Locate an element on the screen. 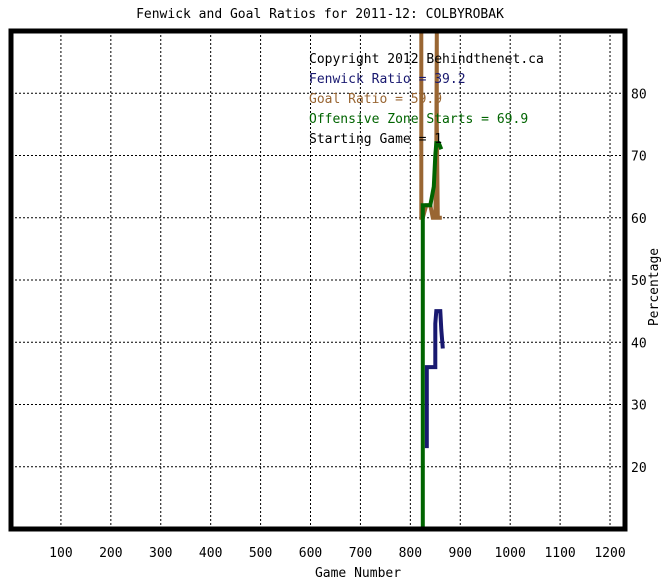 This screenshot has width=665, height=580. y-axis-label: Percentage is located at coordinates (654, 287).